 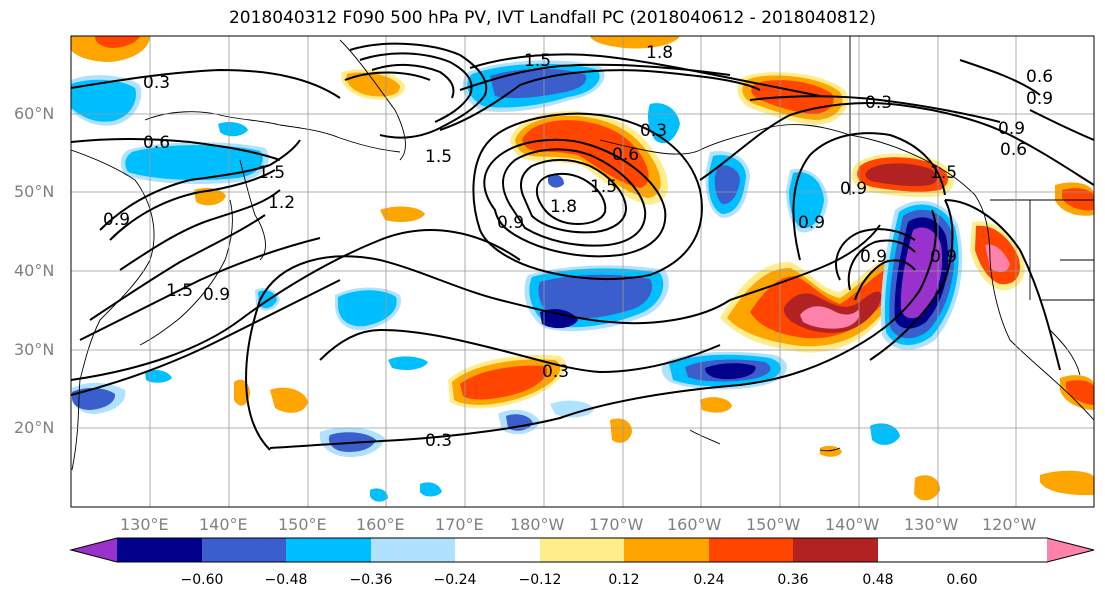 I want to click on lon-label: 140°W, so click(x=852, y=524).